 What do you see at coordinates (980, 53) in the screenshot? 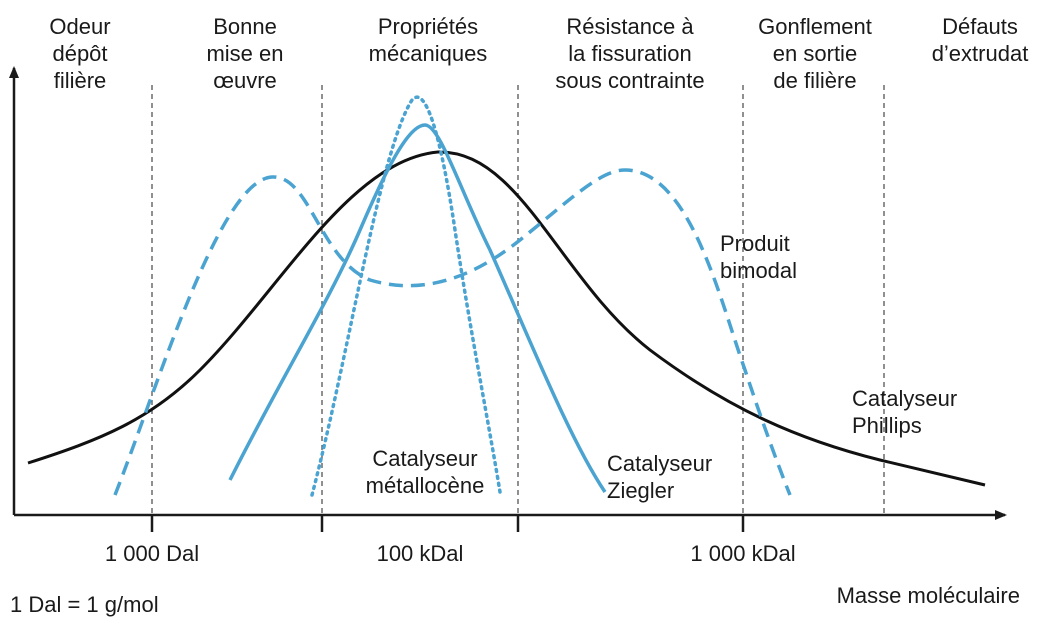
I see `label: d’extrudat` at bounding box center [980, 53].